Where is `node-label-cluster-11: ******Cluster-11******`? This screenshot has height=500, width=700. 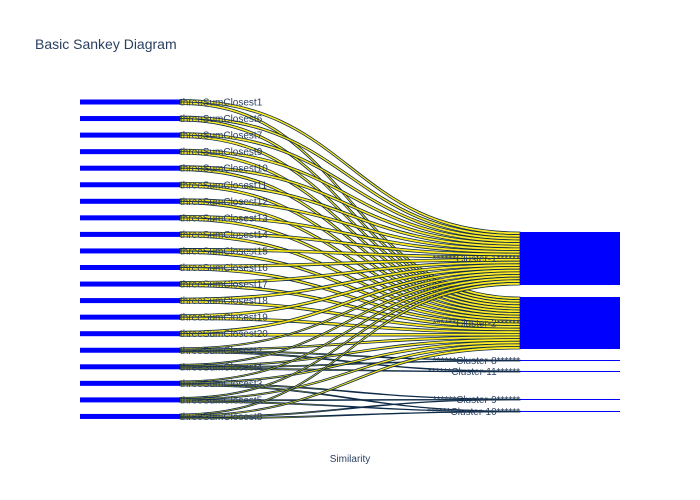
node-label-cluster-11: ******Cluster-11****** is located at coordinates (474, 372).